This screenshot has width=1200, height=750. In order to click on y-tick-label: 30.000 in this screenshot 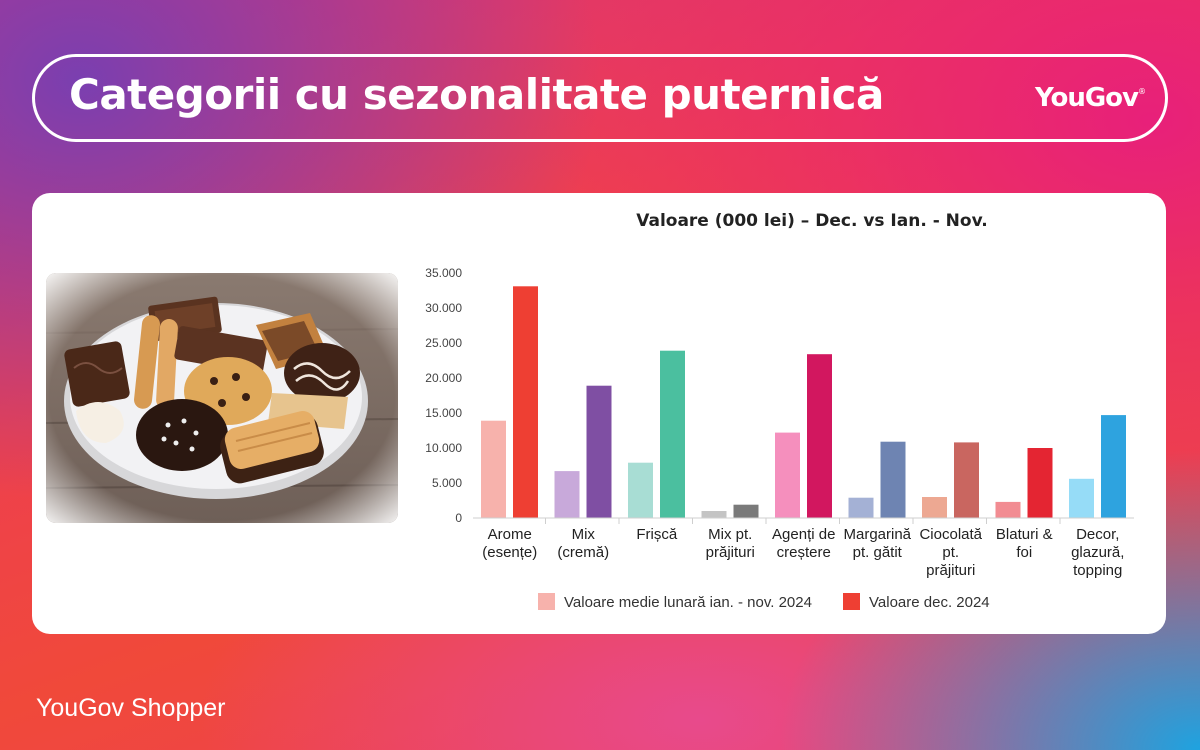, I will do `click(443, 308)`.